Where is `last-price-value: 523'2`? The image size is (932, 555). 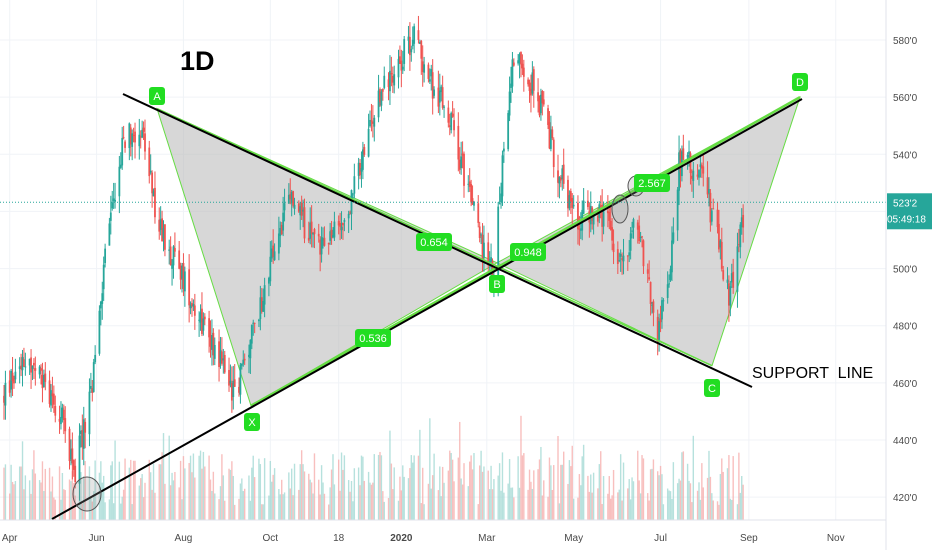 last-price-value: 523'2 is located at coordinates (905, 203).